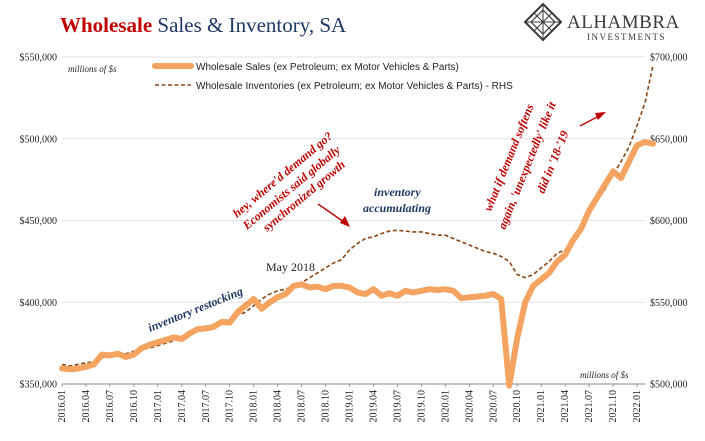  I want to click on left-tick-label: $400,000, so click(39, 303).